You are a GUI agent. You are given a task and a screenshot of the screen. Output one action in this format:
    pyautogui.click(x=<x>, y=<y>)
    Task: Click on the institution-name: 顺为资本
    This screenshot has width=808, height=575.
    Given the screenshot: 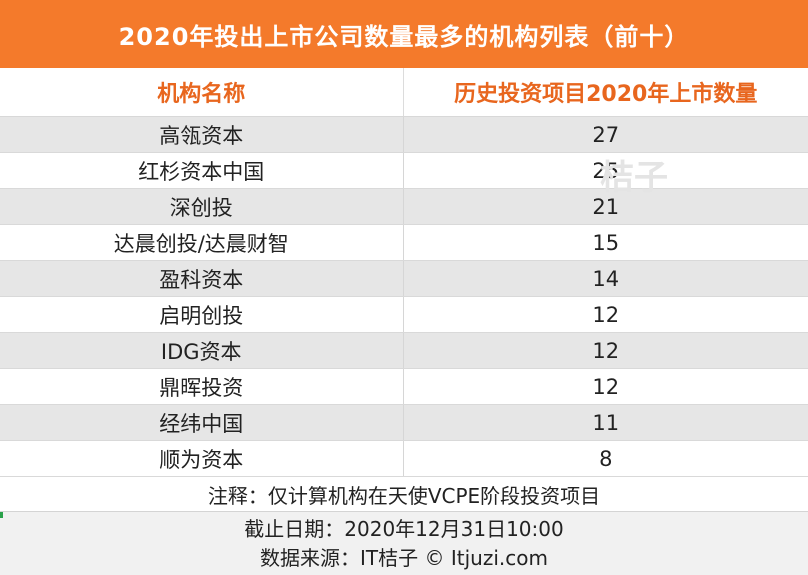 What is the action you would take?
    pyautogui.click(x=202, y=458)
    